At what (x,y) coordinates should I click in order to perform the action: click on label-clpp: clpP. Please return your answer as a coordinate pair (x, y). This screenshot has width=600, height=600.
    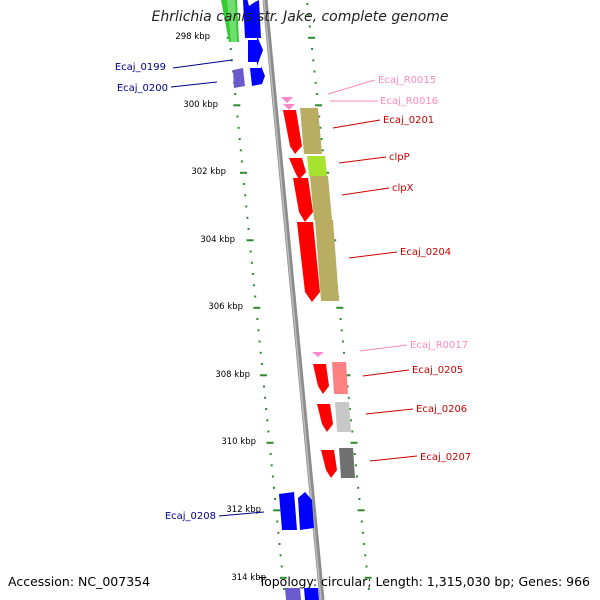
    Looking at the image, I should click on (399, 157).